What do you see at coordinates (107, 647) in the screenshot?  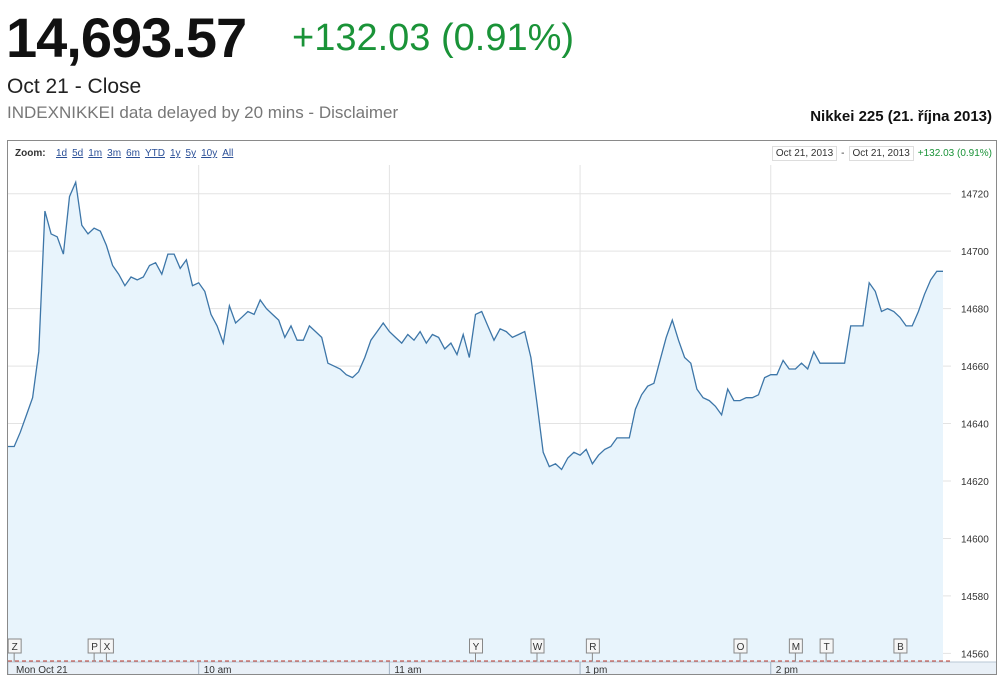 I see `svg-text: X` at bounding box center [107, 647].